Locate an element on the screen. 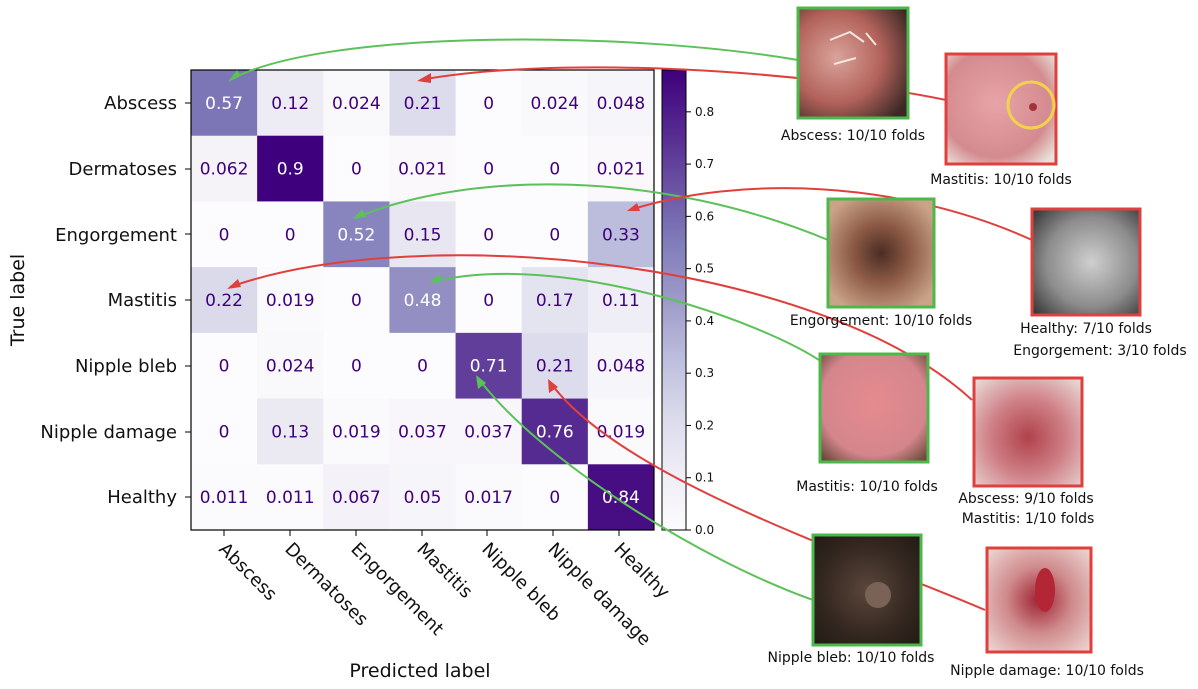 The image size is (1198, 689). arrow-nipple-damage is located at coordinates (767, 496).